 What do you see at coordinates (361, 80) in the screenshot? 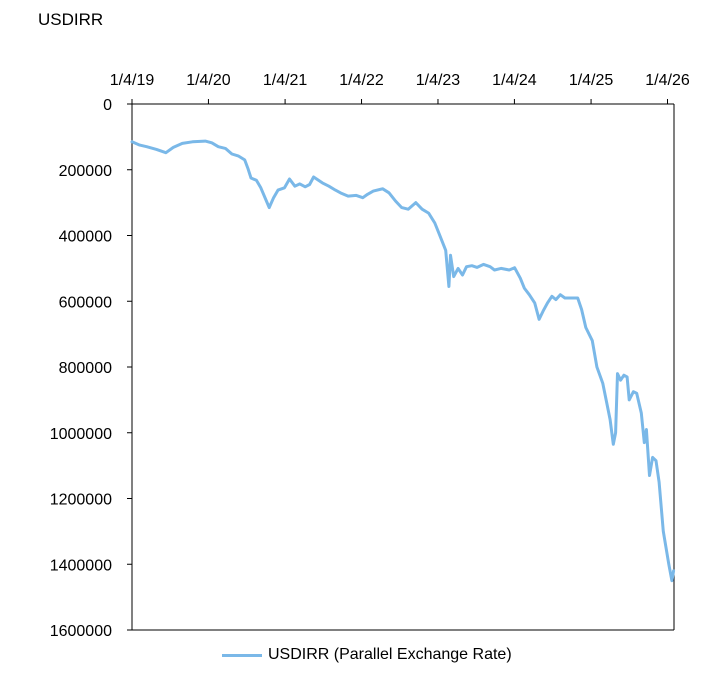
I see `x-tick-label: 1/4/22` at bounding box center [361, 80].